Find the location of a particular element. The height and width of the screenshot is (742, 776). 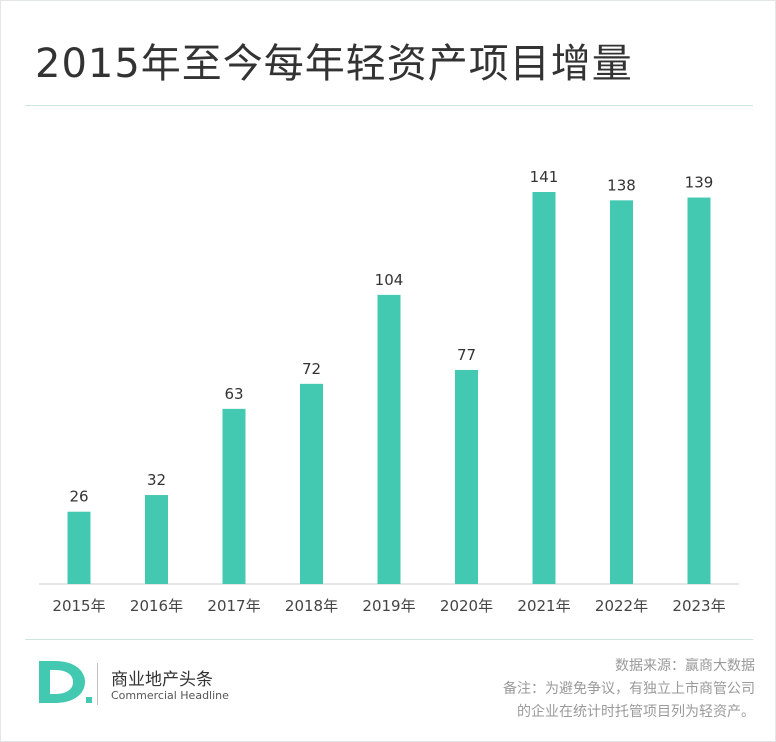

brand-divider is located at coordinates (97, 684).